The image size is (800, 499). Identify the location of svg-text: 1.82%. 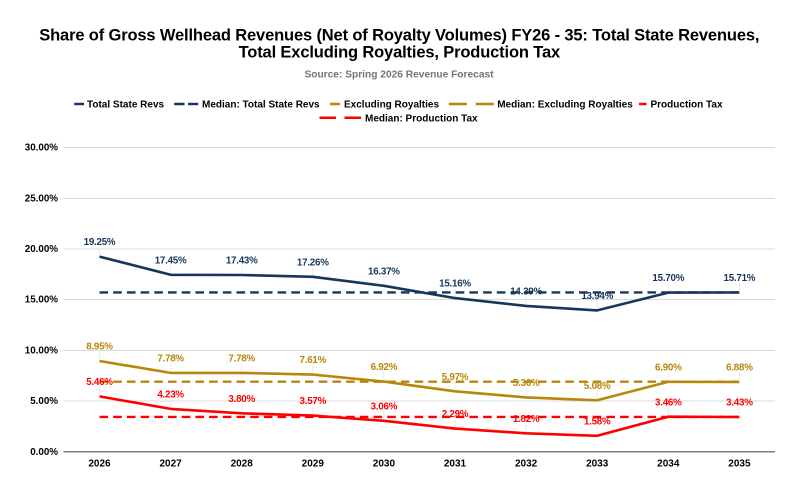
(526, 419).